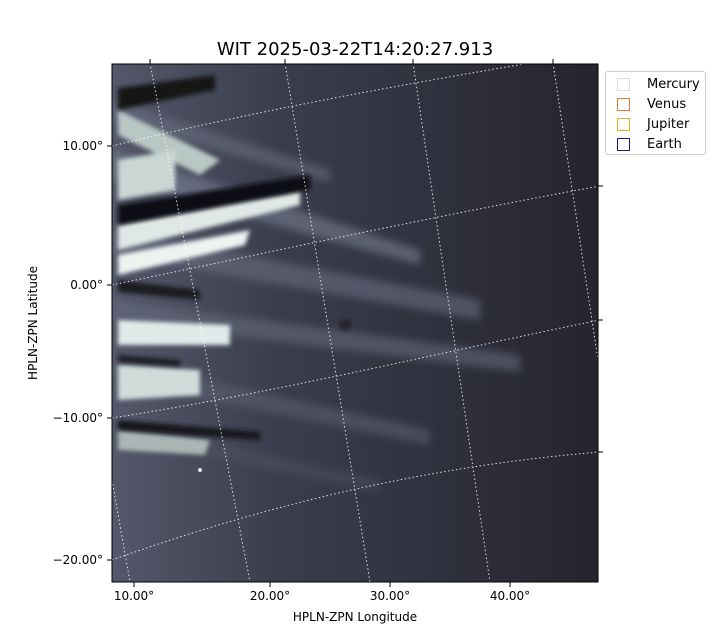 Image resolution: width=720 pixels, height=640 pixels. What do you see at coordinates (78, 560) in the screenshot?
I see `y-tick-label: −20.00°` at bounding box center [78, 560].